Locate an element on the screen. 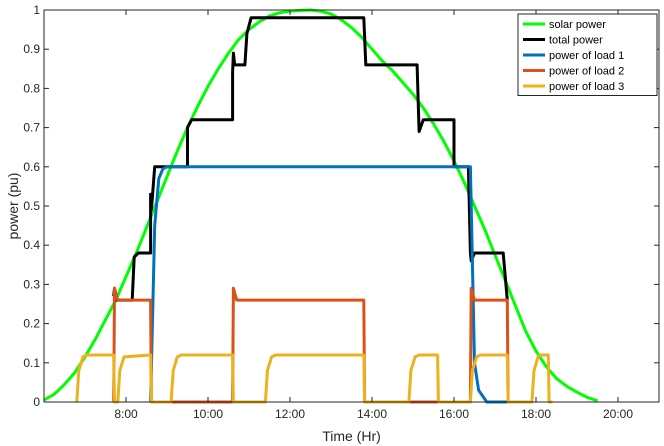  legend-label: power of load 3 is located at coordinates (586, 87).